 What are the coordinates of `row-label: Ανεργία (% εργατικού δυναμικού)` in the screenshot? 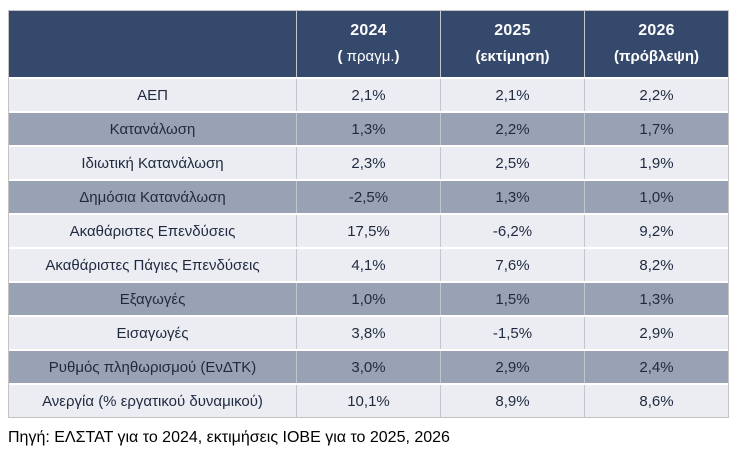 It's located at (152, 401).